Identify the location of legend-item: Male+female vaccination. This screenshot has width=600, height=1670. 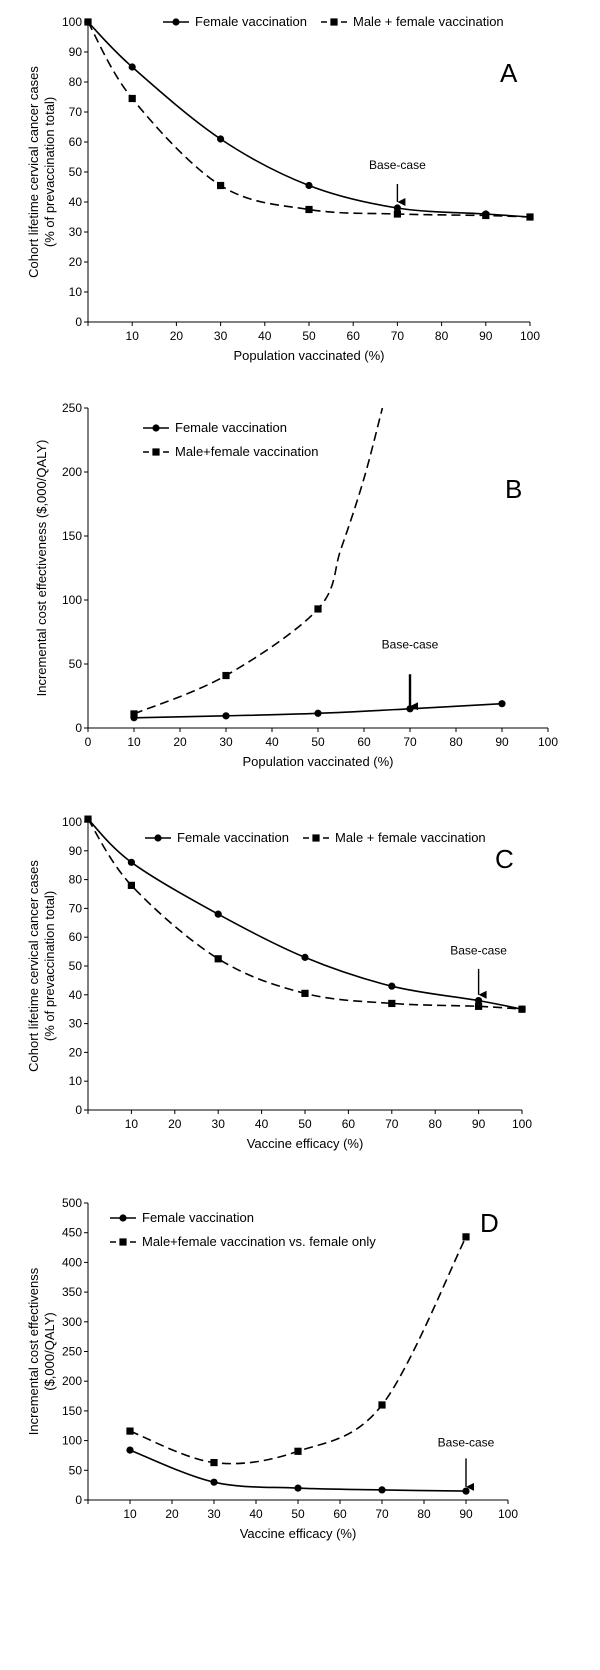
(230, 451).